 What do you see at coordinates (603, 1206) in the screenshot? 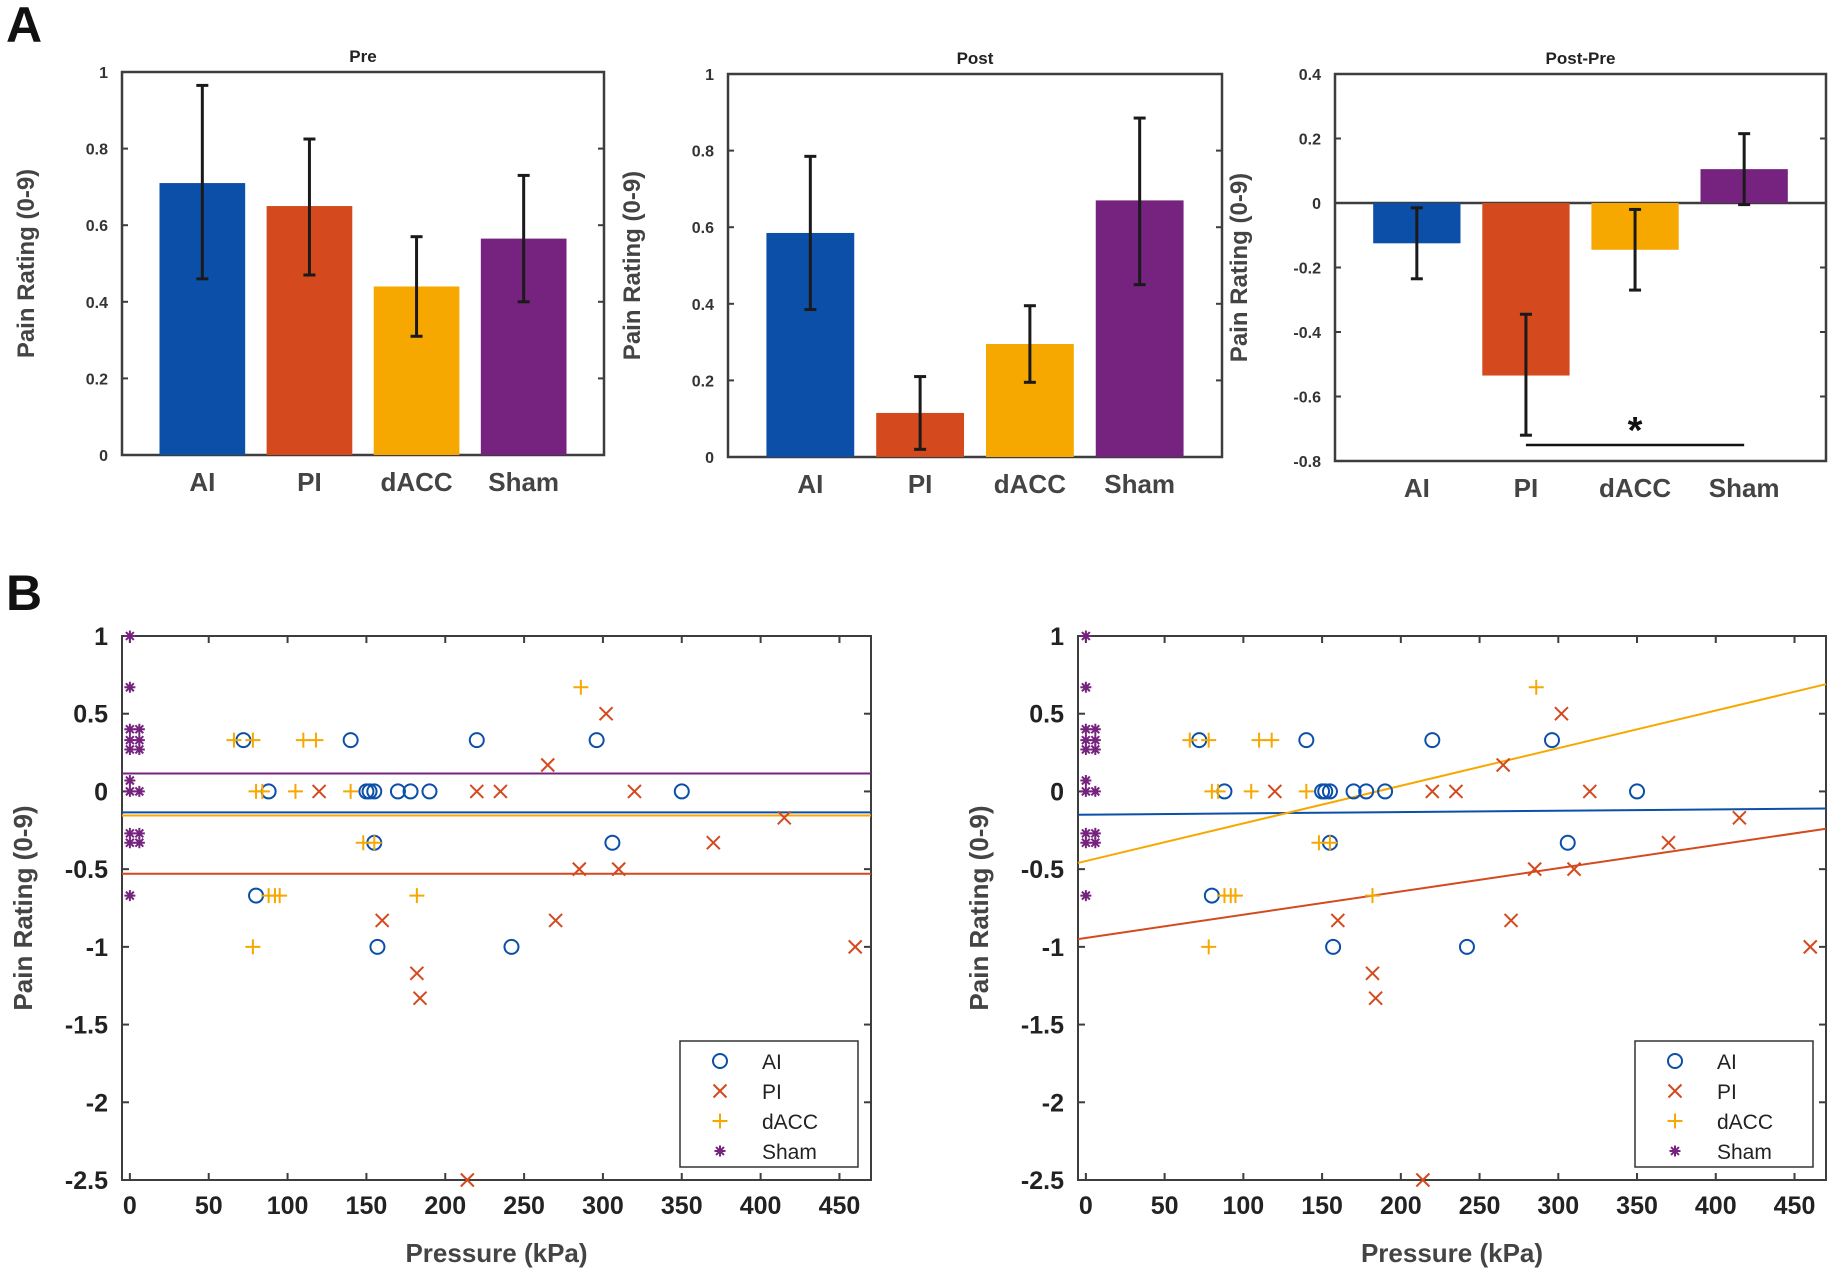
I see `x-tick-label: 300` at bounding box center [603, 1206].